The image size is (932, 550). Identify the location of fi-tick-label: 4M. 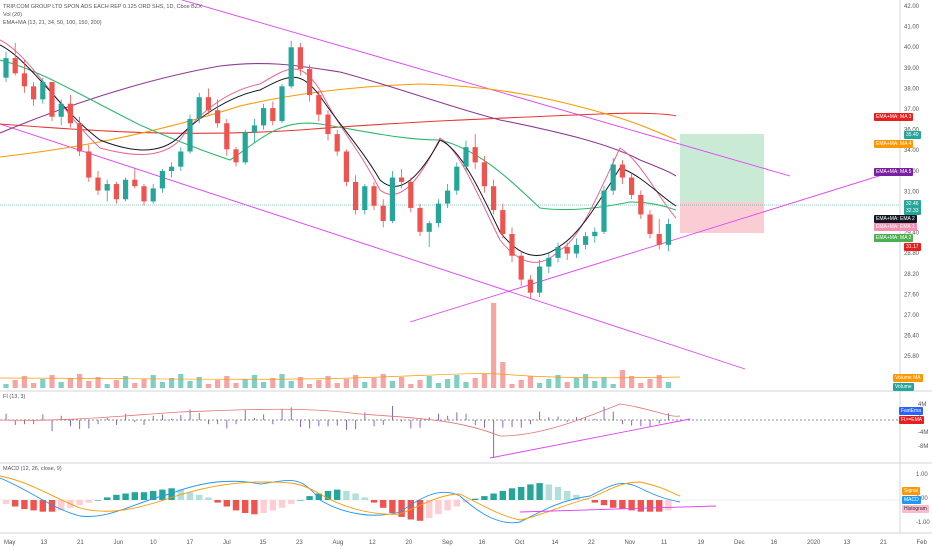
(922, 405).